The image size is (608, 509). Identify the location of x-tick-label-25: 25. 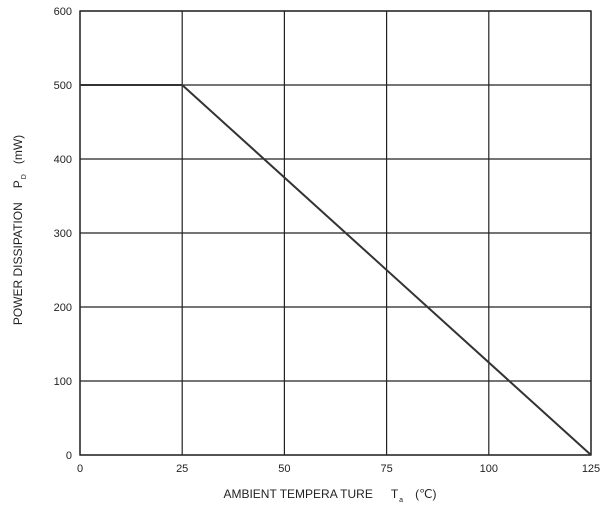
(182, 469).